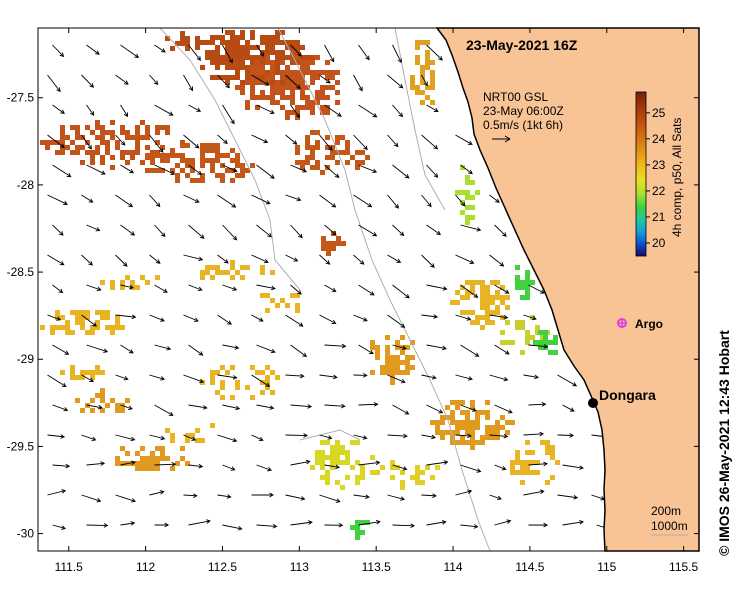 The width and height of the screenshot is (739, 592). What do you see at coordinates (26, 359) in the screenshot?
I see `lat-tick-label: -29` at bounding box center [26, 359].